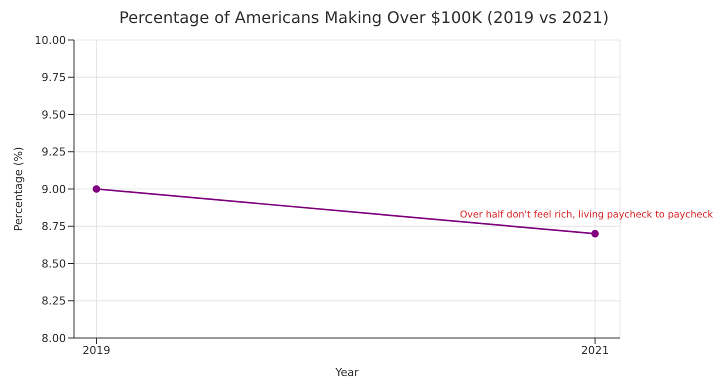  What do you see at coordinates (364, 18) in the screenshot?
I see `chart-title: Percentage of Americans Making Over $100K (2019 vs 2021)` at bounding box center [364, 18].